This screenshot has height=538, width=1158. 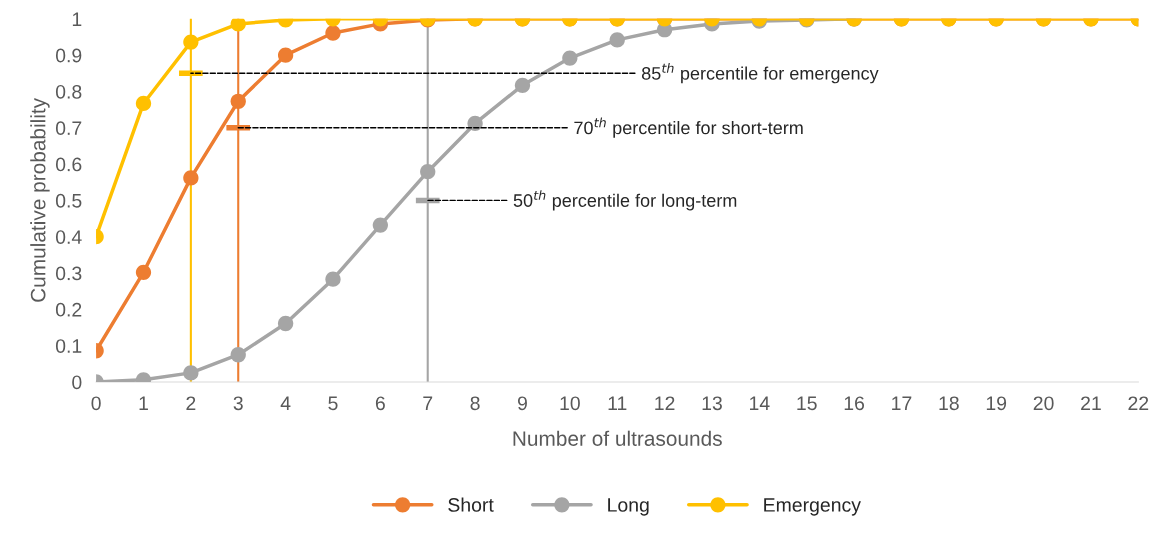 I want to click on x-tick-label: 22, so click(x=1138, y=403).